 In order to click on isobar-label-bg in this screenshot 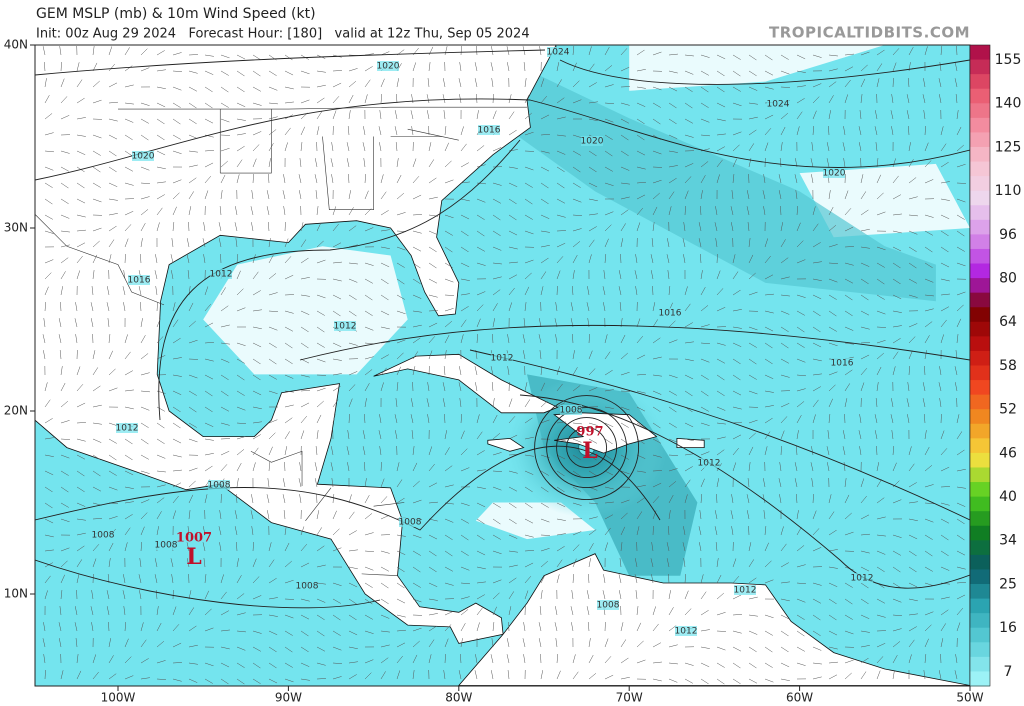, I will do `click(709, 463)`.